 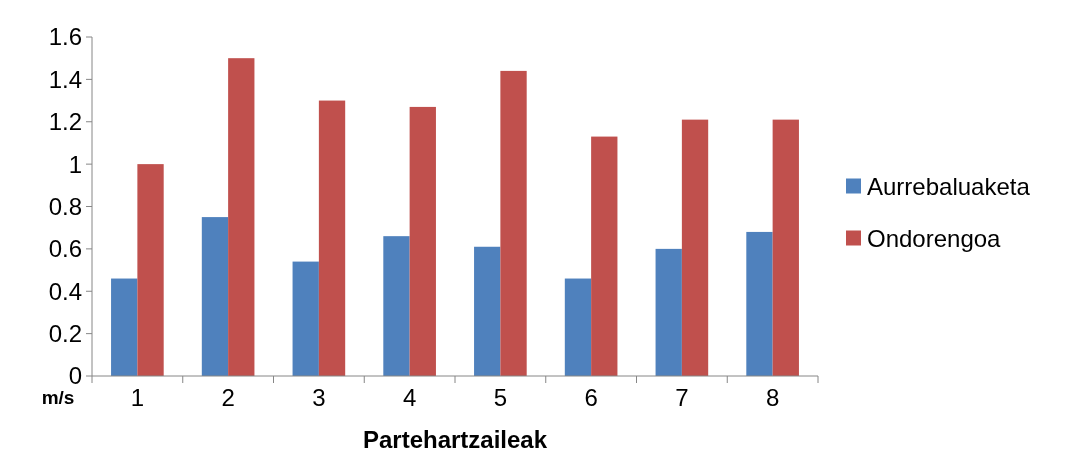 I want to click on y-tick-label: 1.6, so click(x=65, y=37).